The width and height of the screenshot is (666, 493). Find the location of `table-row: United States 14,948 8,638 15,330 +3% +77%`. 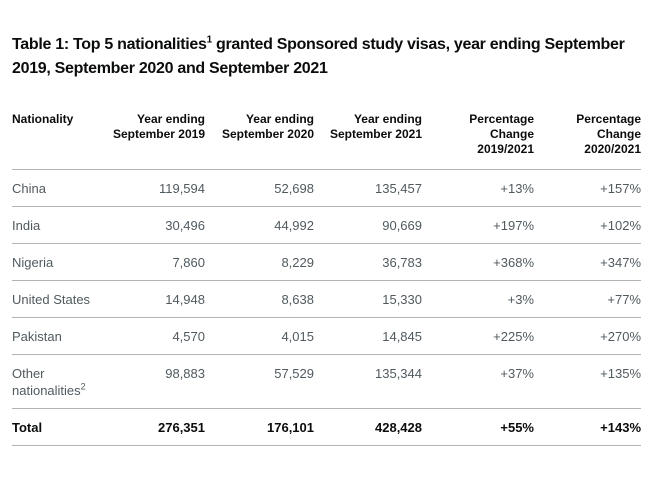

table-row: United States 14,948 8,638 15,330 +3% +77% is located at coordinates (326, 299).